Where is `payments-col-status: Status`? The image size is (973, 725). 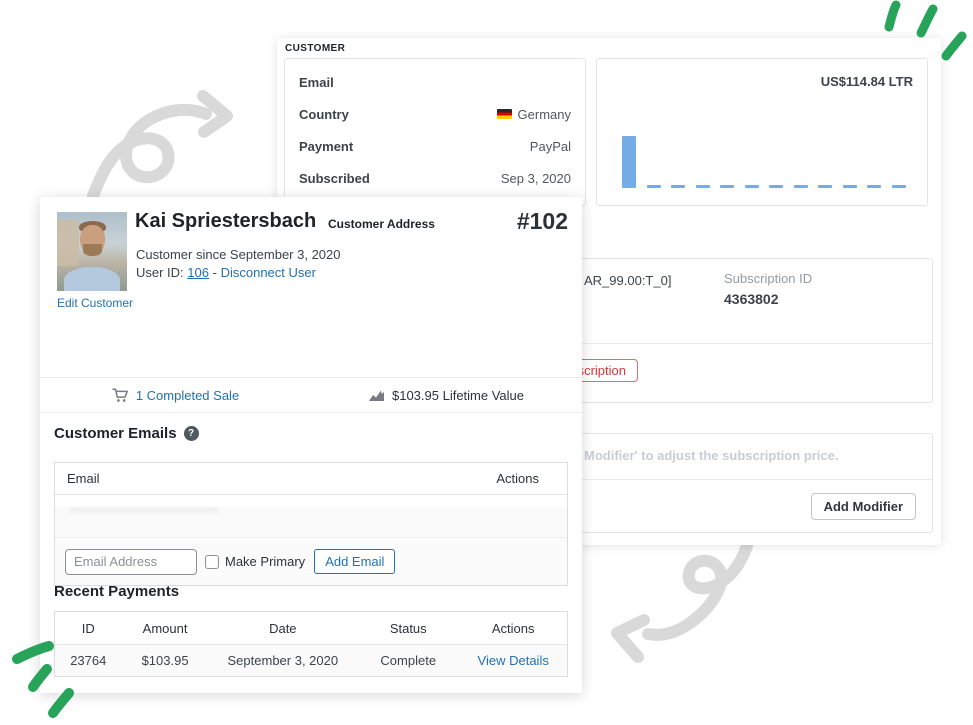 payments-col-status: Status is located at coordinates (408, 628).